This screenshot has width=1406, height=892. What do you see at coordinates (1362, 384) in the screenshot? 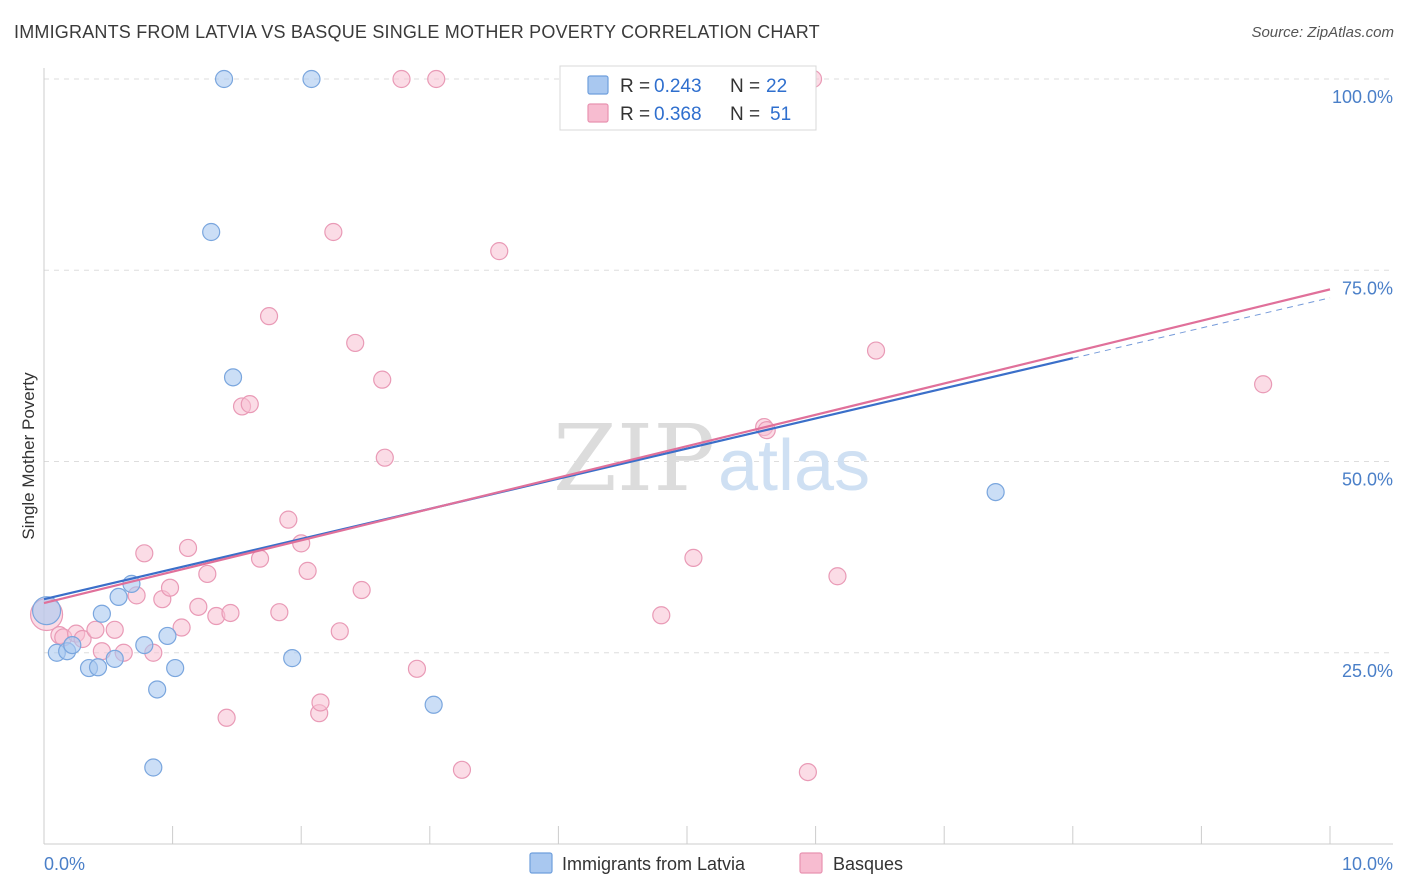
I see `y-tick-labels: 25.0% 50.0% 75.0% 100.0%` at bounding box center [1362, 384].